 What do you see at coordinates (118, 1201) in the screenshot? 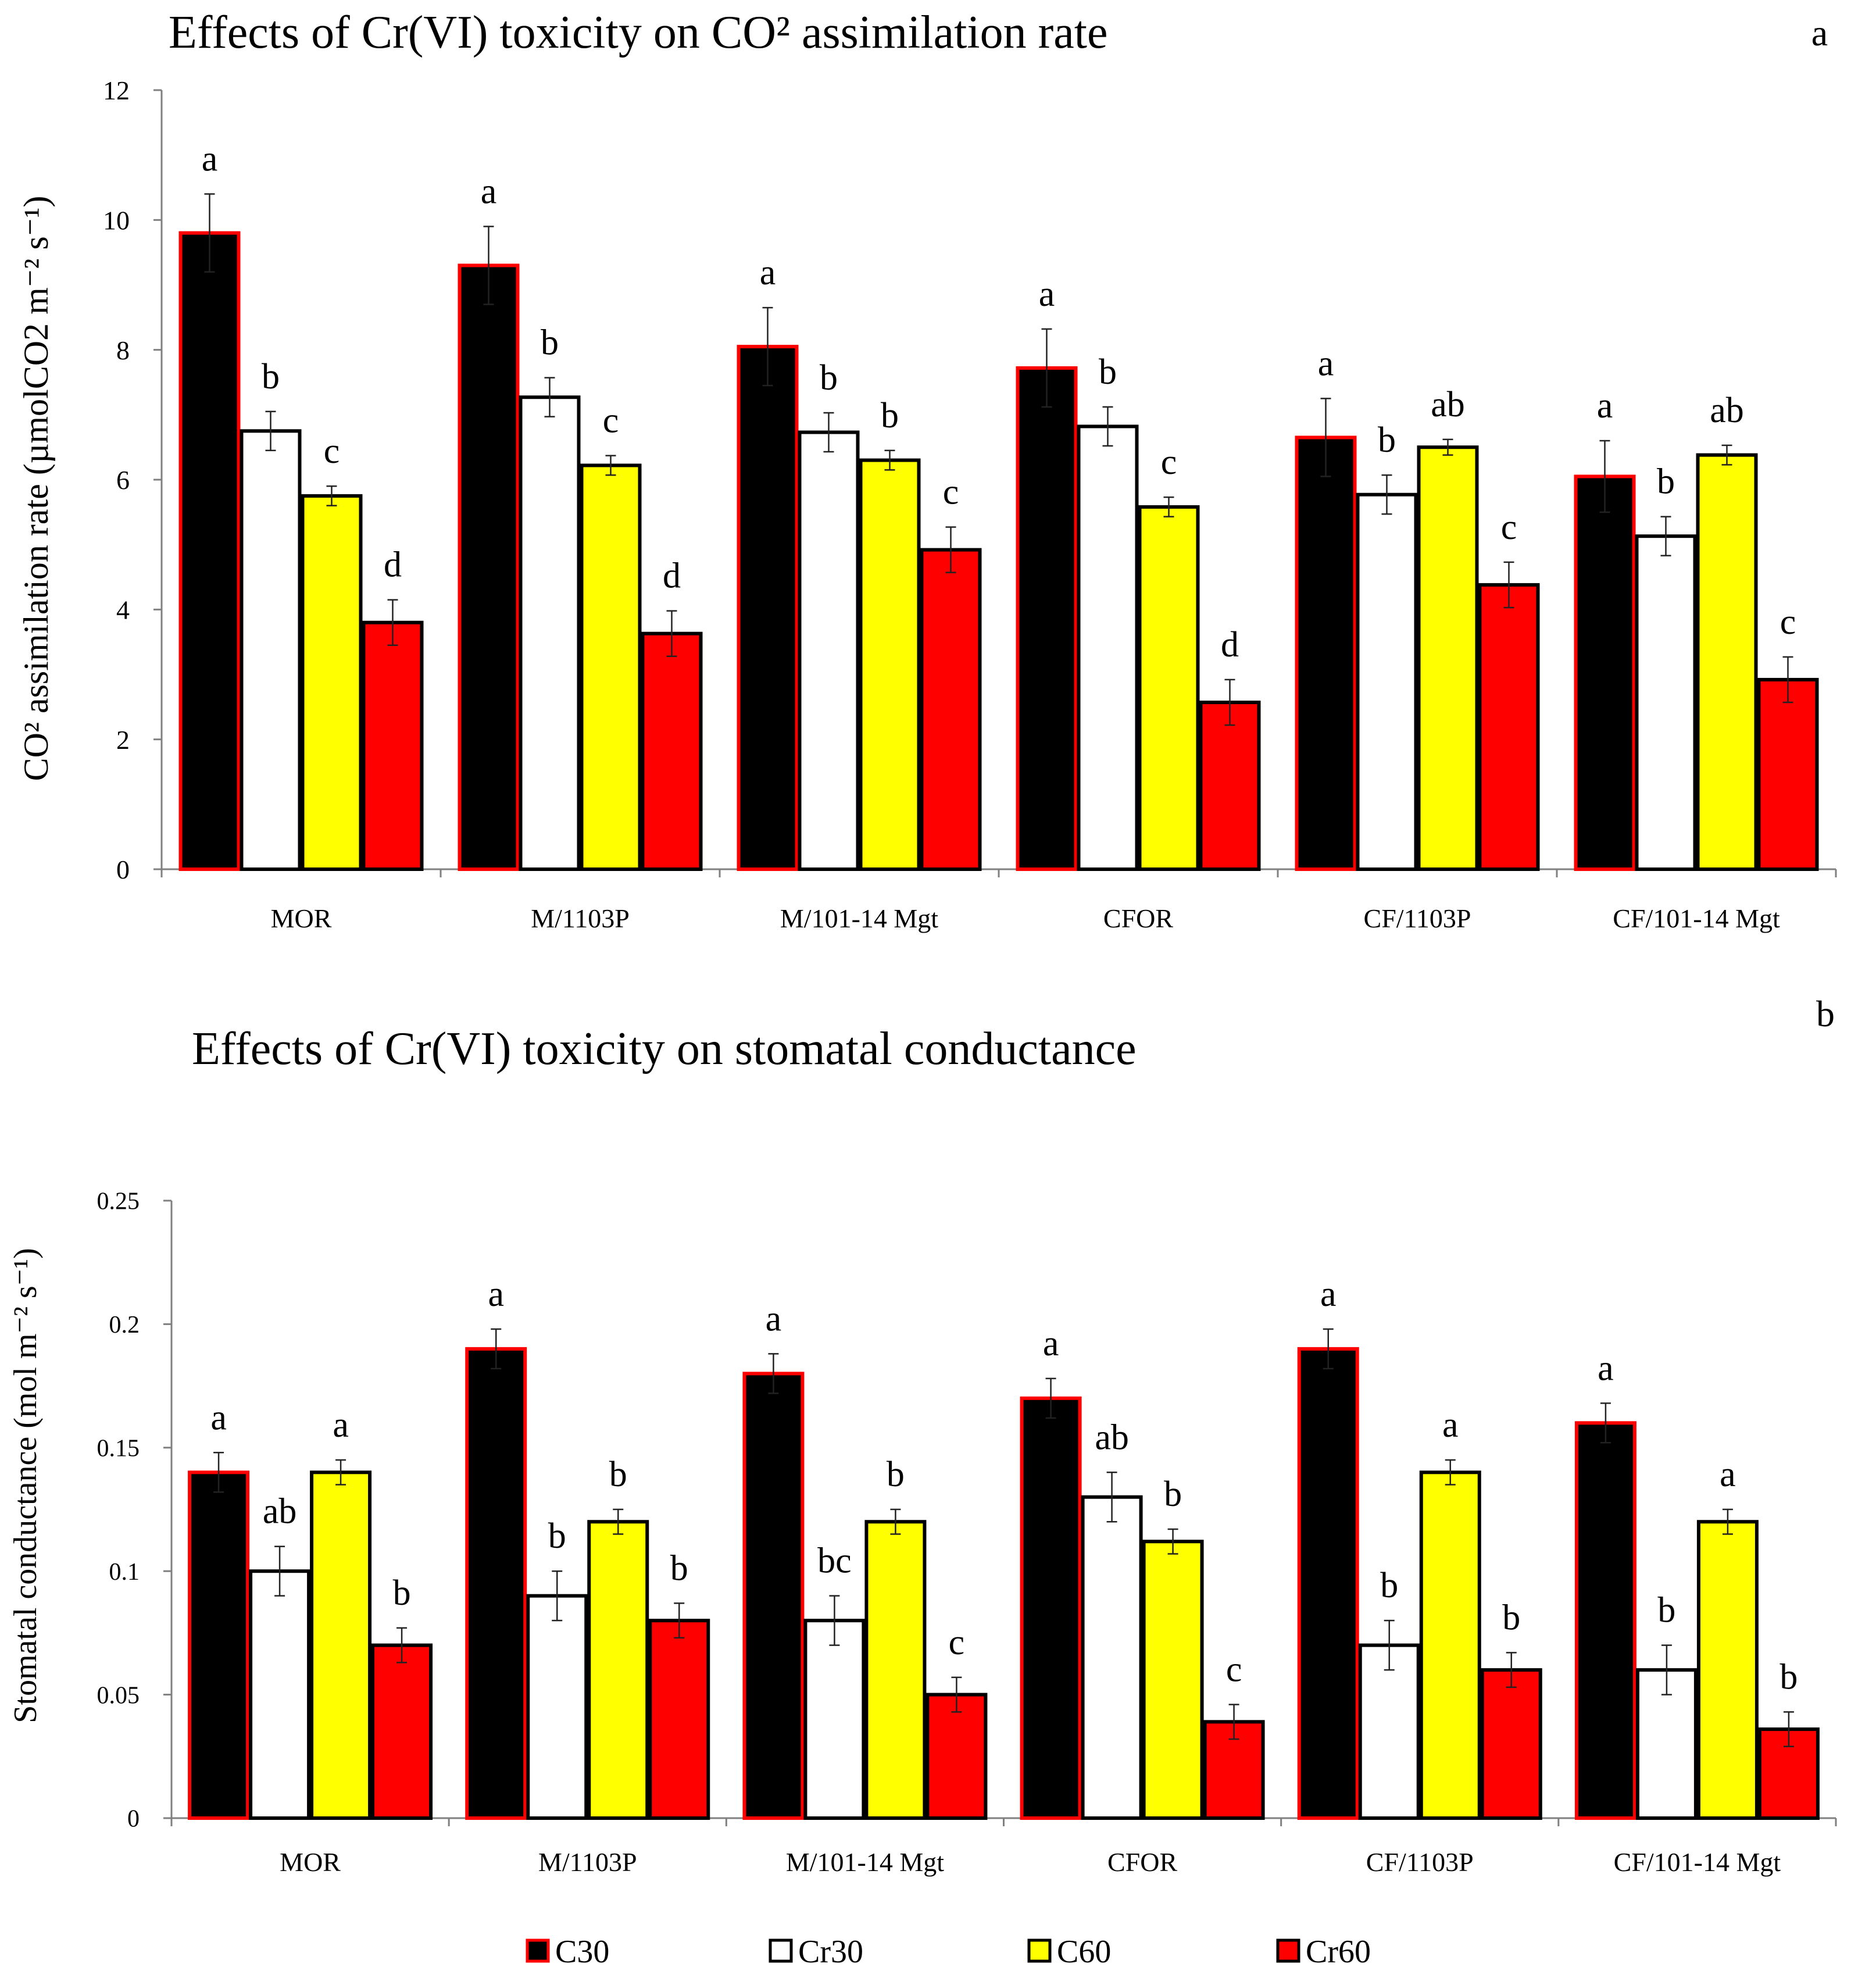
I see `y-tick-label: 0.25` at bounding box center [118, 1201].